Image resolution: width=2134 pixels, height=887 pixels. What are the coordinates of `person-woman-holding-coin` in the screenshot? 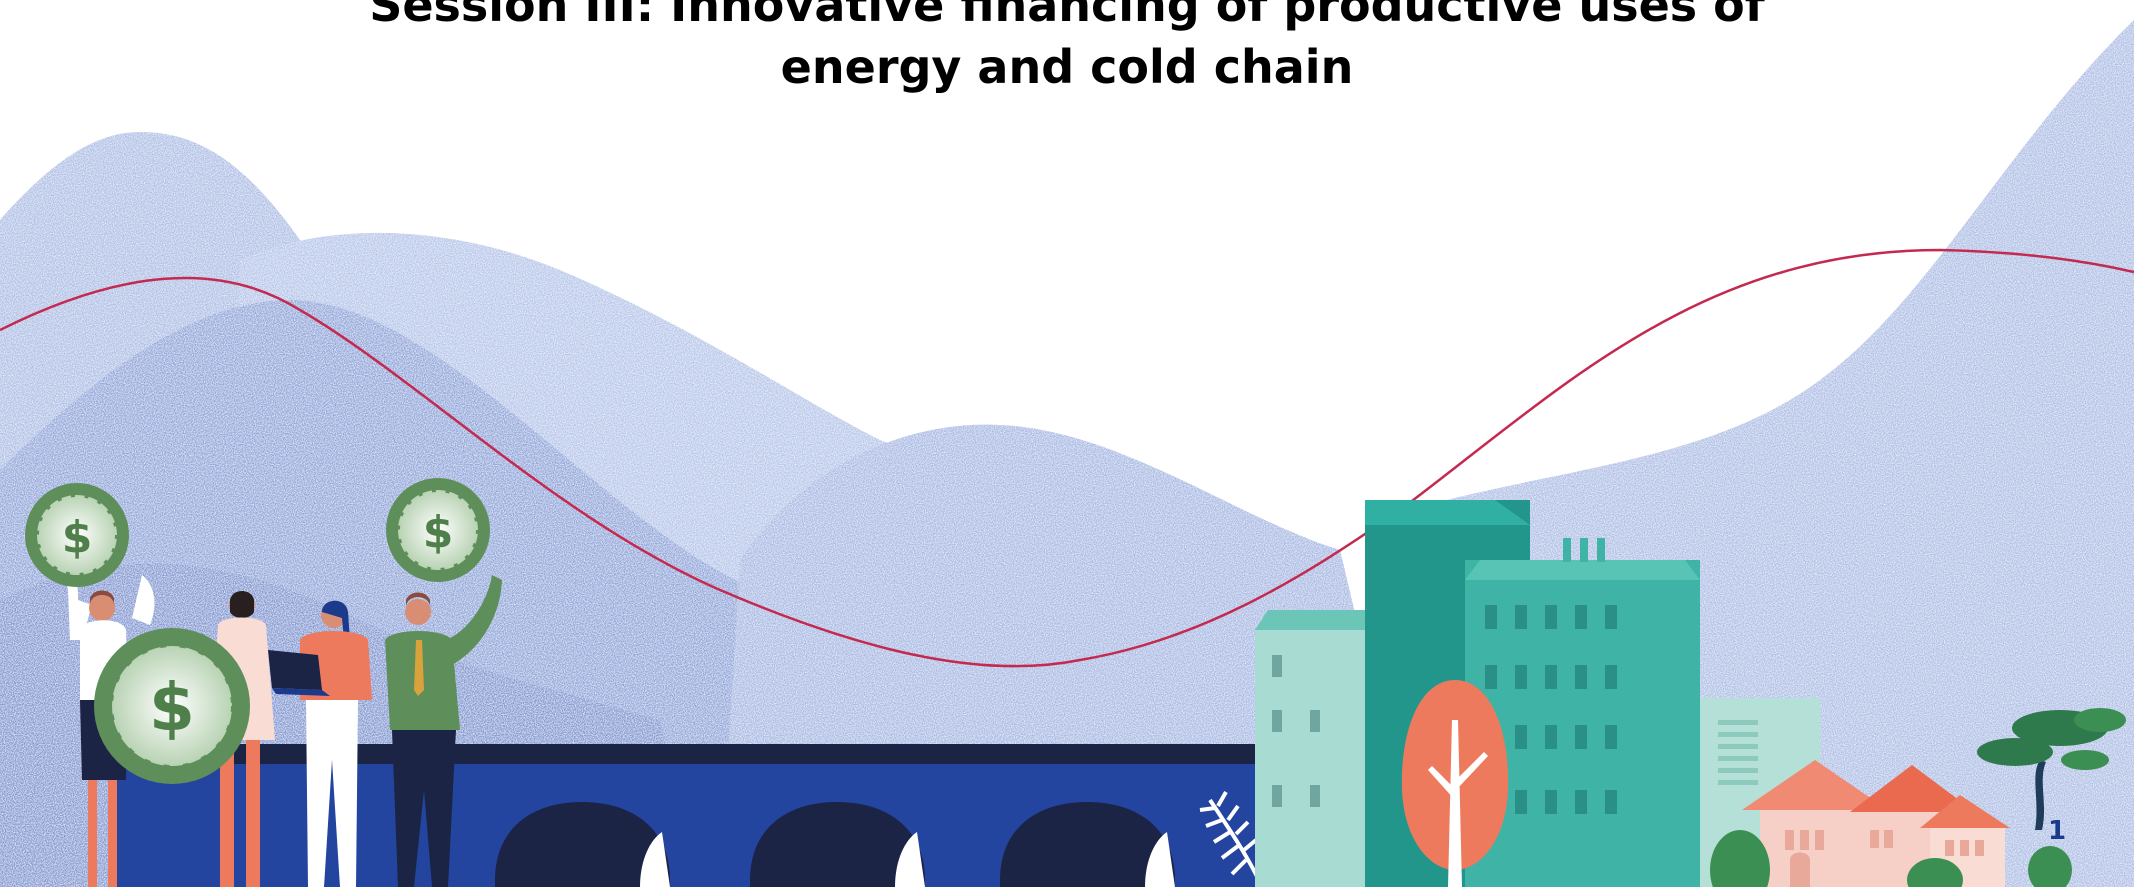 It's located at (110, 729).